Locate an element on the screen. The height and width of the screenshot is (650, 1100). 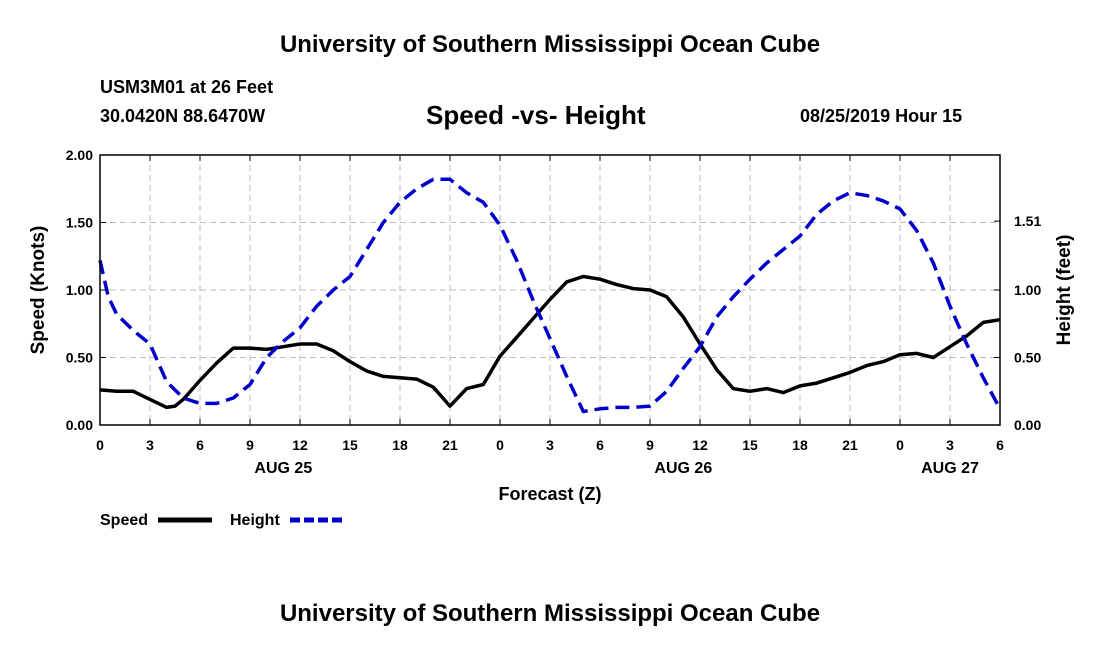
y-tick-label: 0.50 is located at coordinates (79, 358).